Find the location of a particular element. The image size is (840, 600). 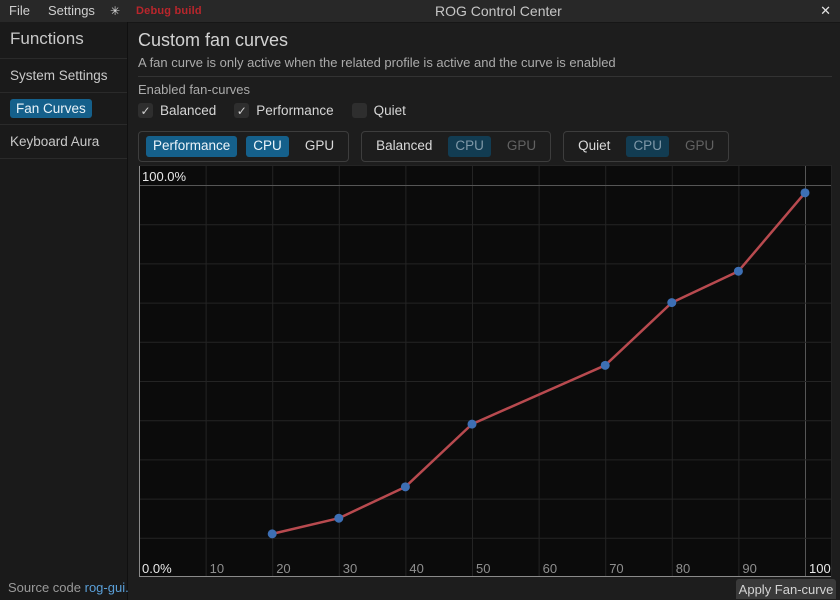

sidebar-item-system-settings: System Settings is located at coordinates (63, 76).